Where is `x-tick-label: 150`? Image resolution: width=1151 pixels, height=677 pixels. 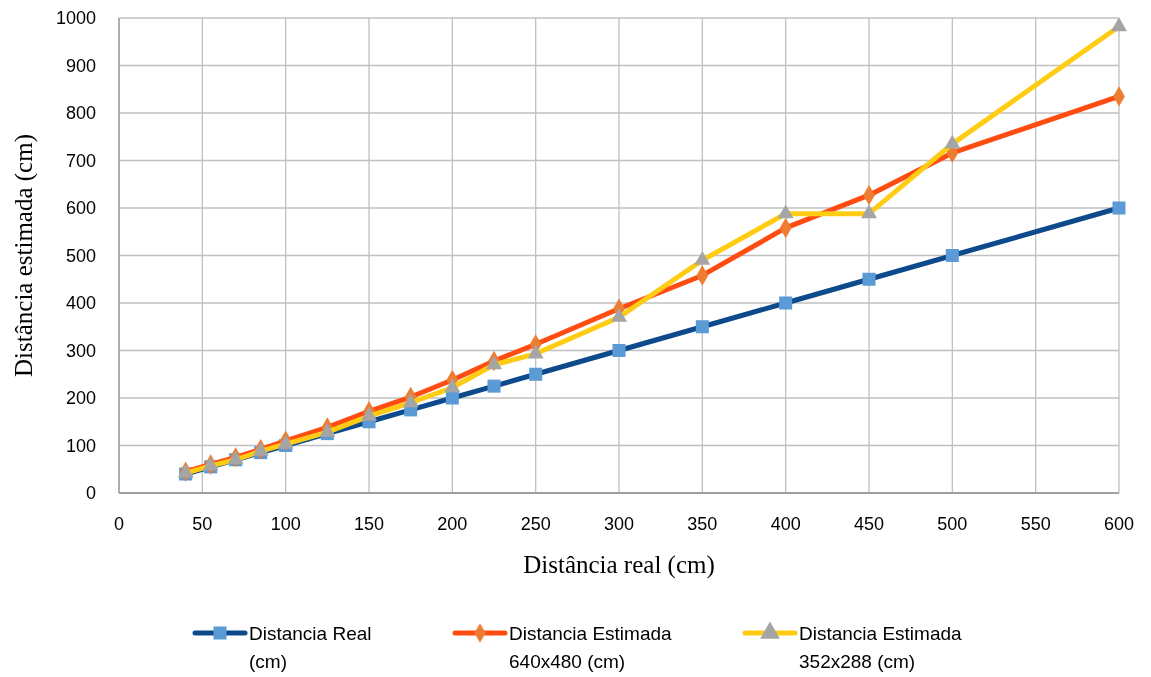
x-tick-label: 150 is located at coordinates (369, 524).